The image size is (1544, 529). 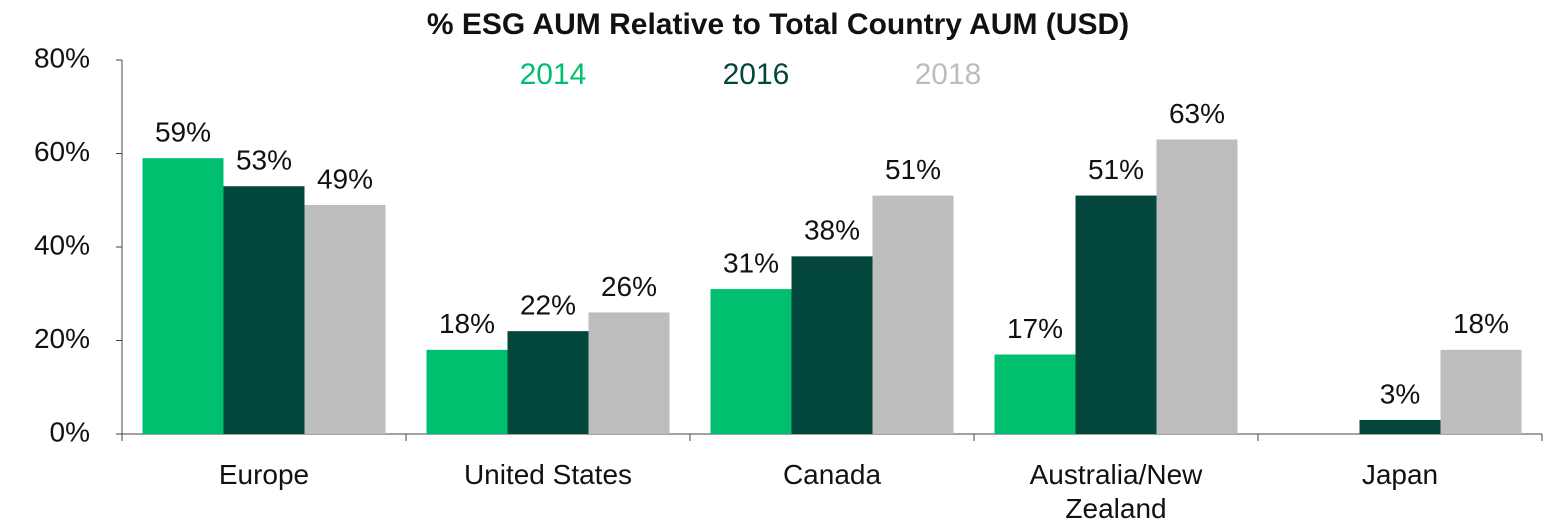 What do you see at coordinates (832, 230) in the screenshot?
I see `value-label: 38%` at bounding box center [832, 230].